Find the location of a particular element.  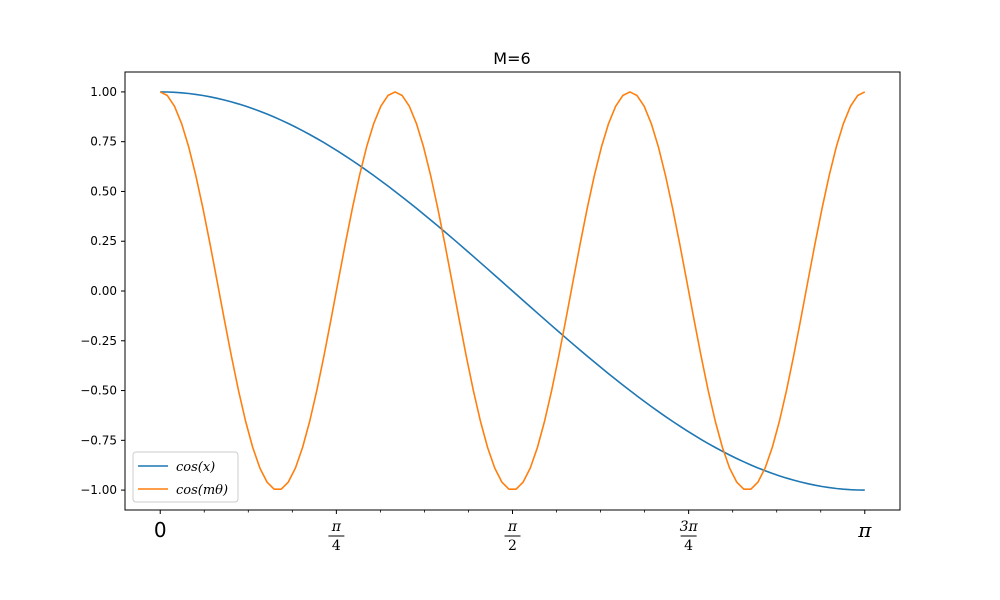

y-tick-label: −0.25 is located at coordinates (98, 341).